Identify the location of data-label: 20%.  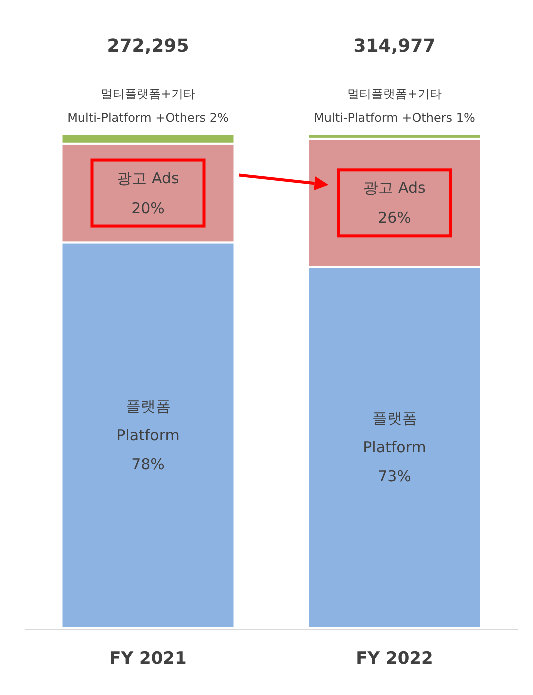
(148, 208).